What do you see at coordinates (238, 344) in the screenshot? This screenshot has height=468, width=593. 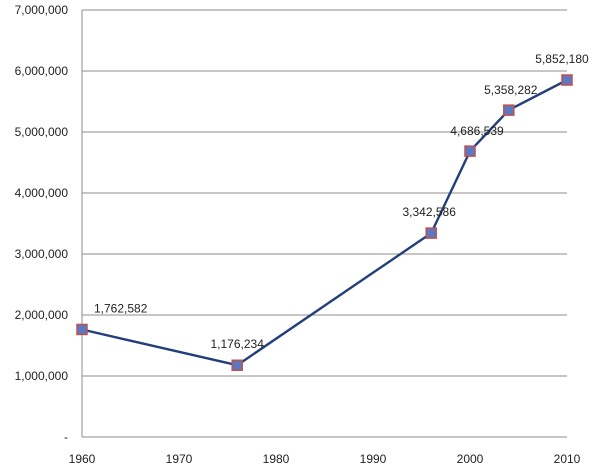 I see `data-label: 1,176,234` at bounding box center [238, 344].